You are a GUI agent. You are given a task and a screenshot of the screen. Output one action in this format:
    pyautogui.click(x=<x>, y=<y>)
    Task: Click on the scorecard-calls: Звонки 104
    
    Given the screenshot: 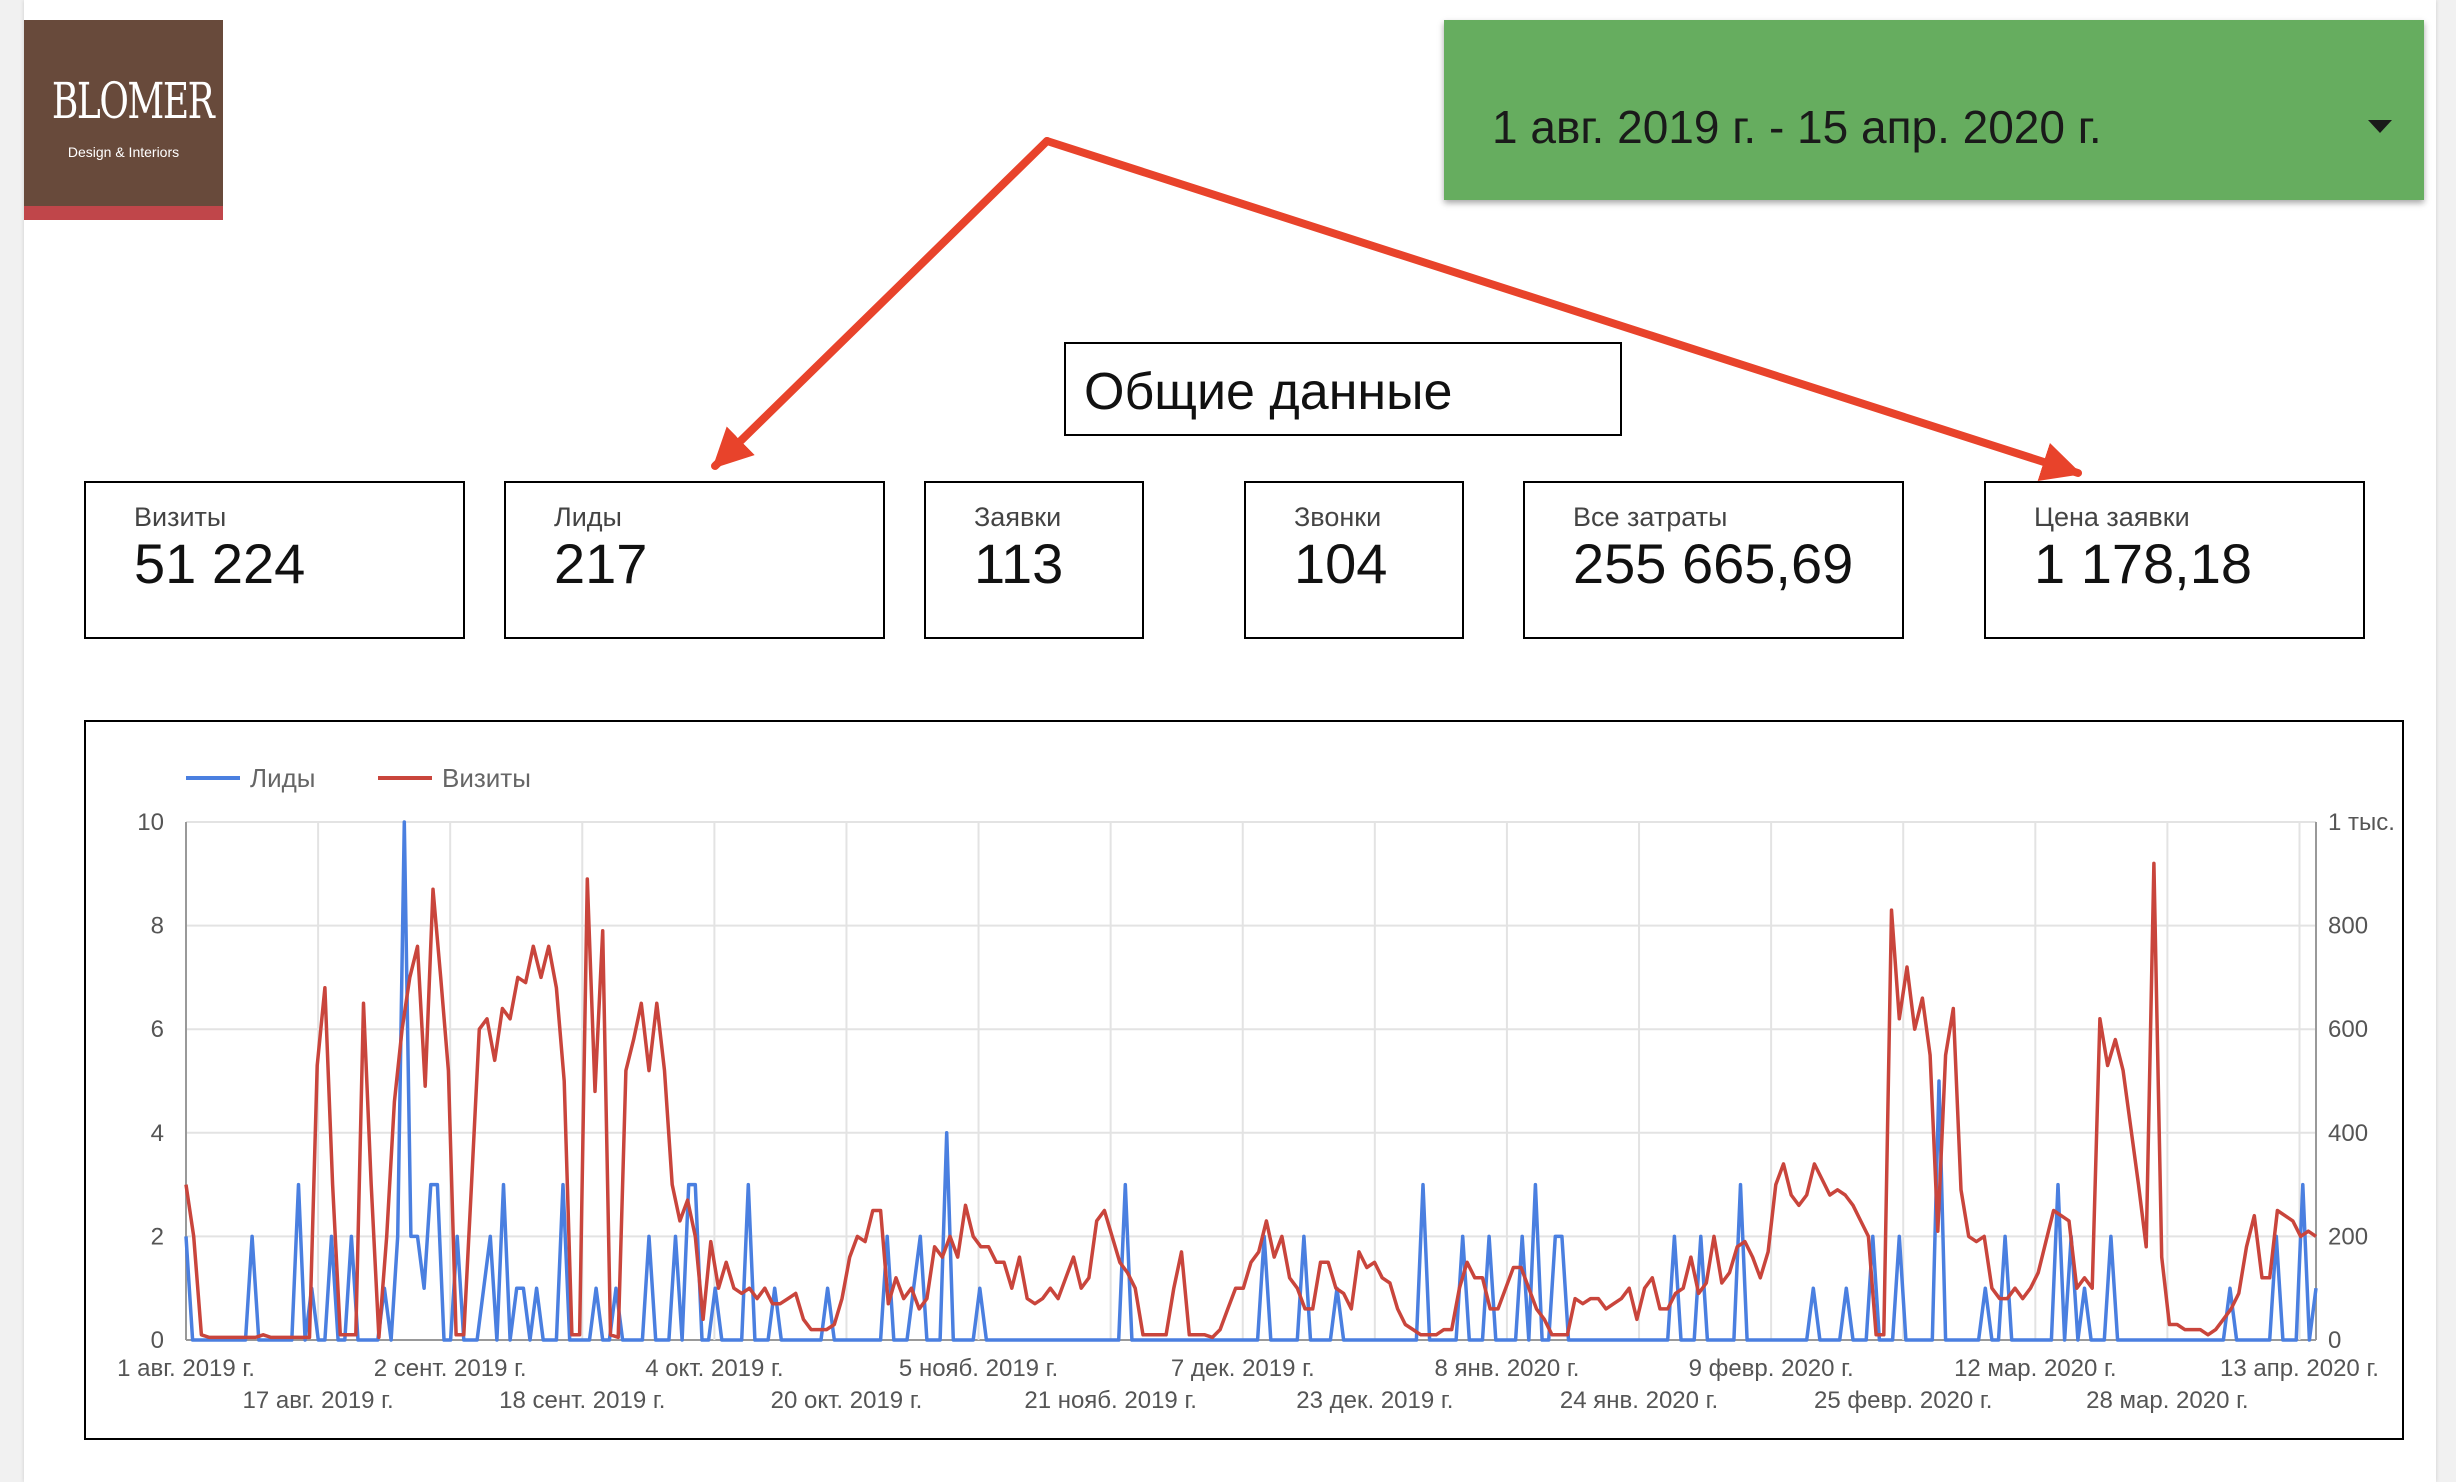 What is the action you would take?
    pyautogui.click(x=1354, y=560)
    